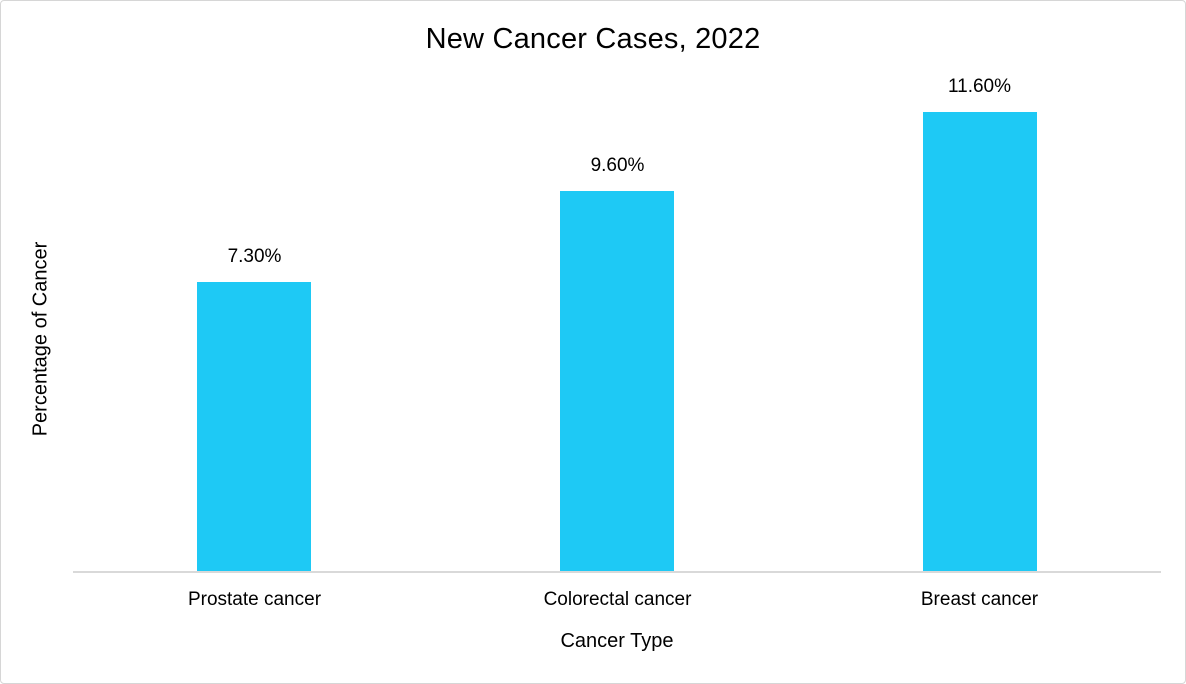 Image resolution: width=1186 pixels, height=684 pixels. Describe the element at coordinates (979, 599) in the screenshot. I see `category-label: Breast cancer` at that location.